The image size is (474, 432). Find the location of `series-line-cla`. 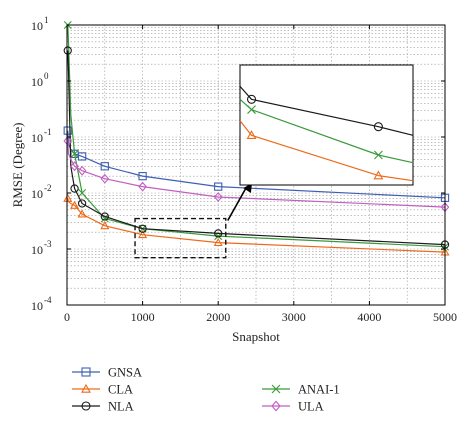

series-line-cla is located at coordinates (256, 225).